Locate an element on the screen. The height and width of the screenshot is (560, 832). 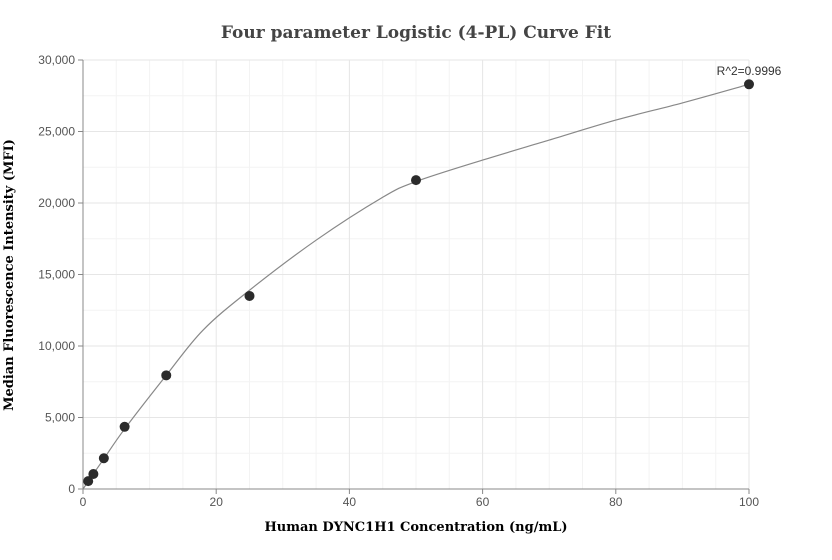
chart-title: Four parameter Logistic (4-PL) Curve Fit is located at coordinates (416, 33).